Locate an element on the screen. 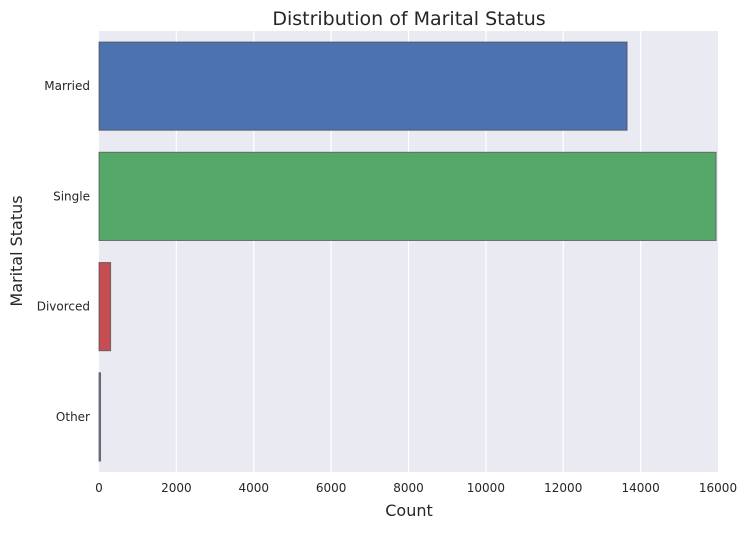  y-tick-label: Divorced is located at coordinates (63, 307).